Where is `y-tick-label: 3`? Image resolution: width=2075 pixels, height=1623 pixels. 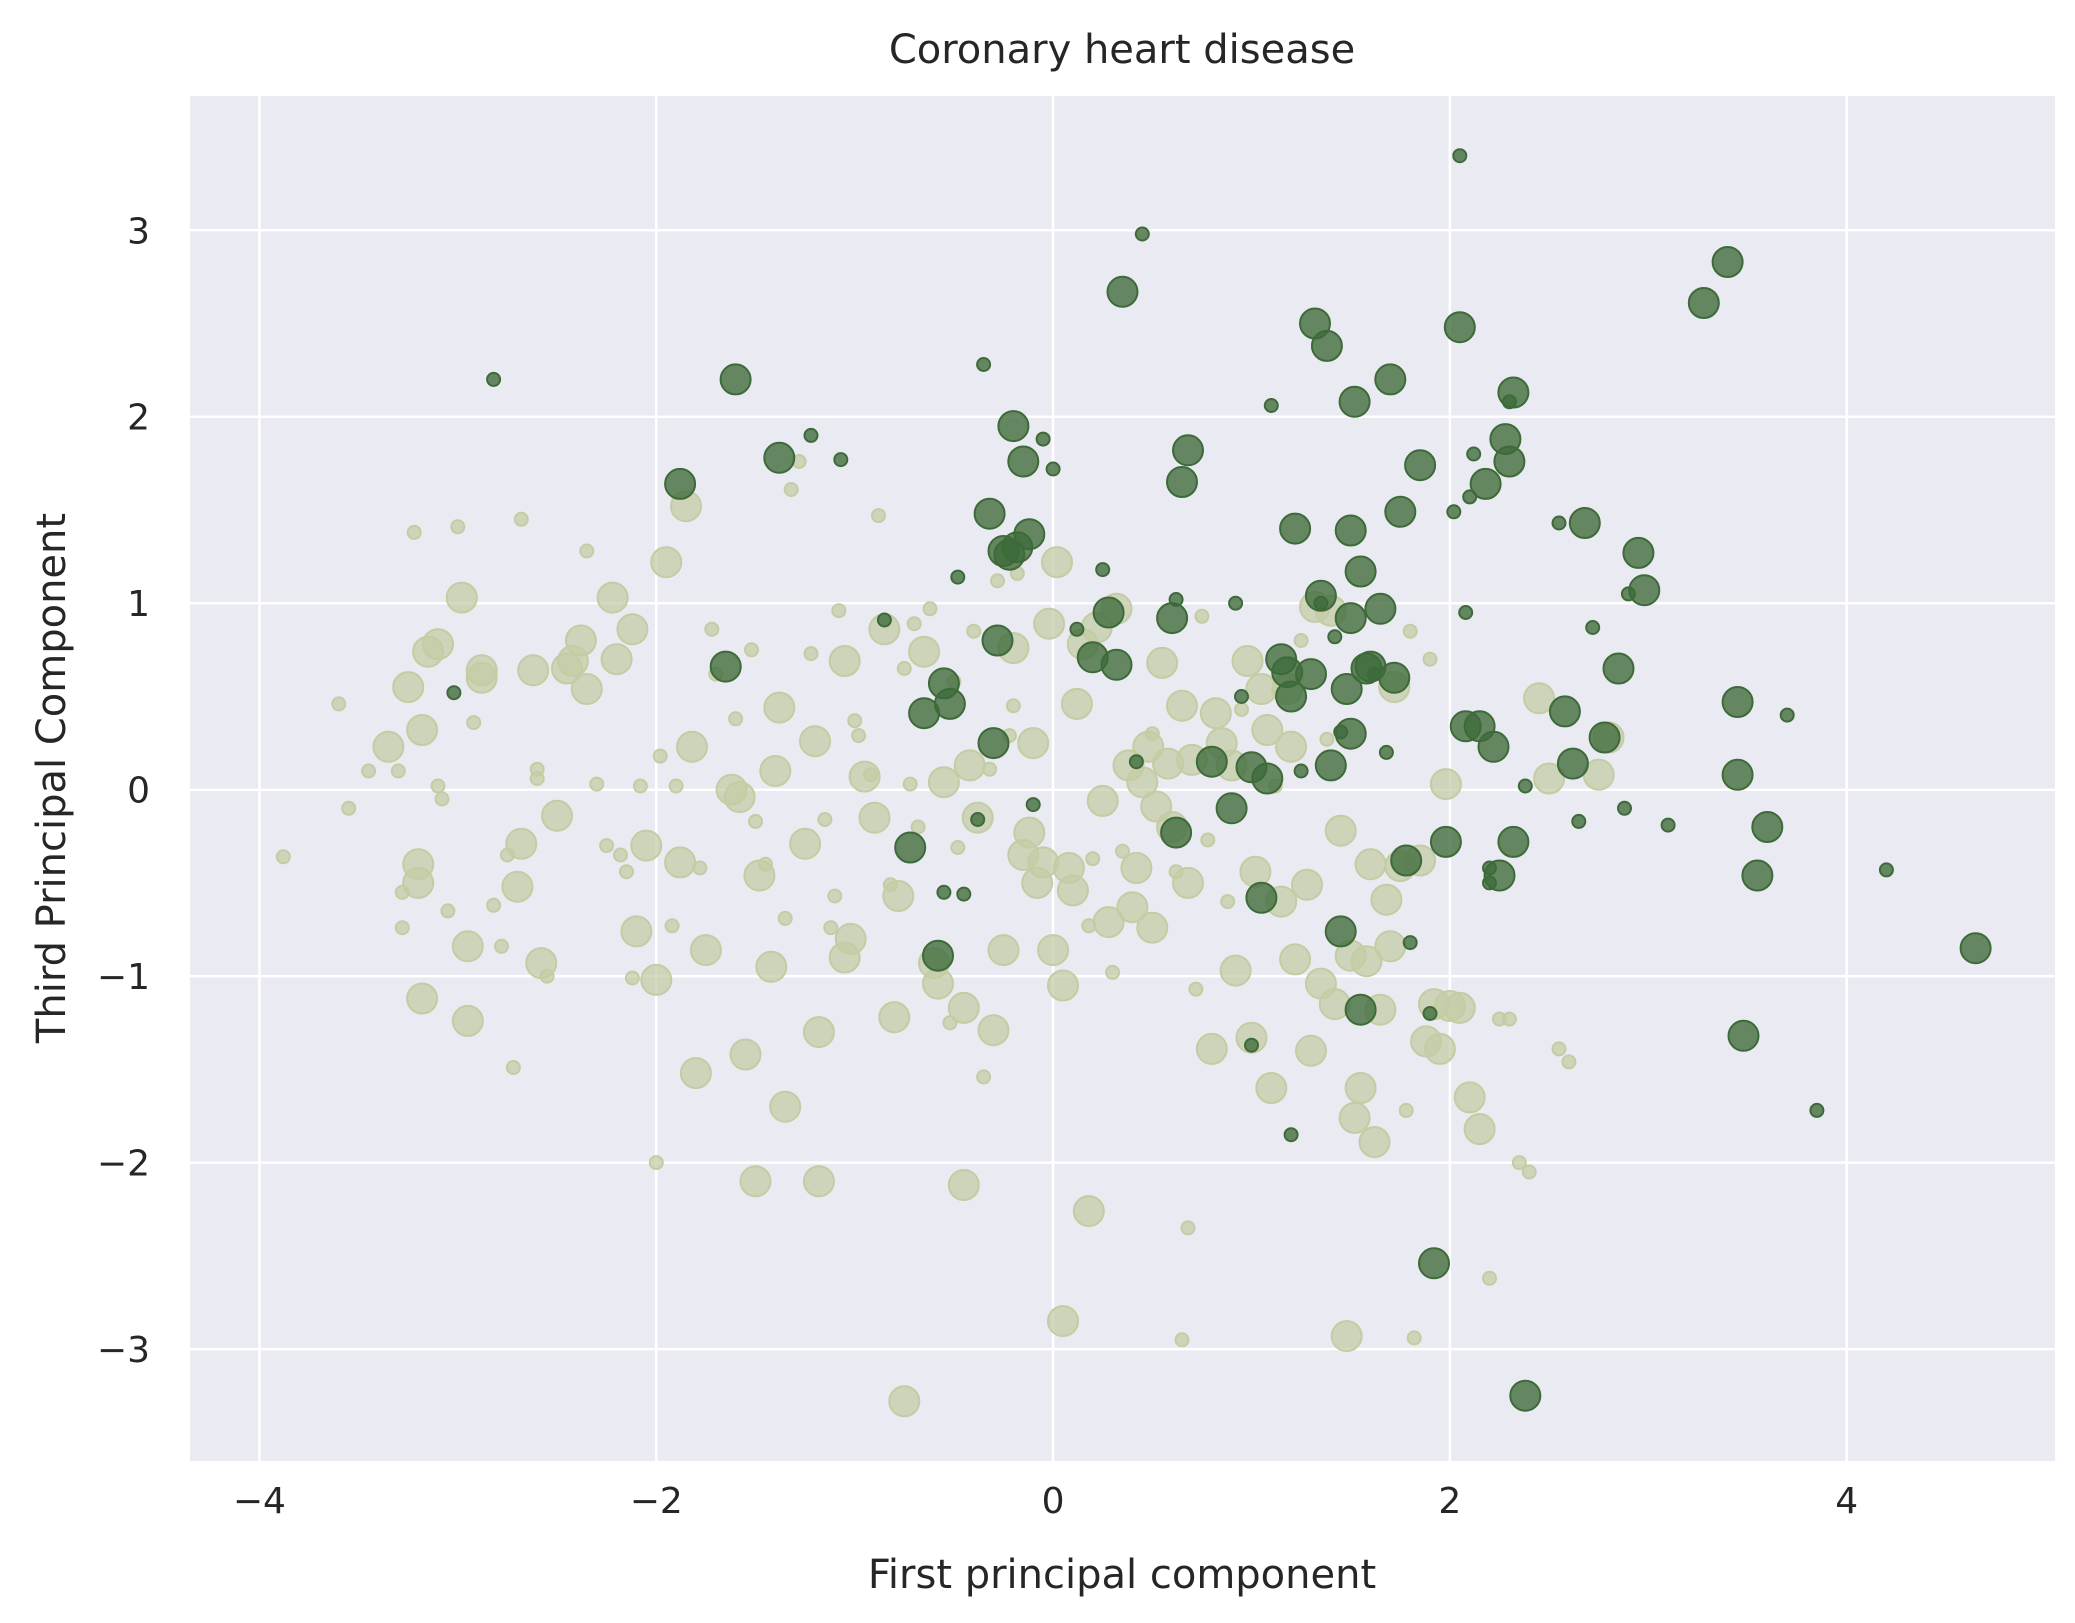 y-tick-label: 3 is located at coordinates (138, 231).